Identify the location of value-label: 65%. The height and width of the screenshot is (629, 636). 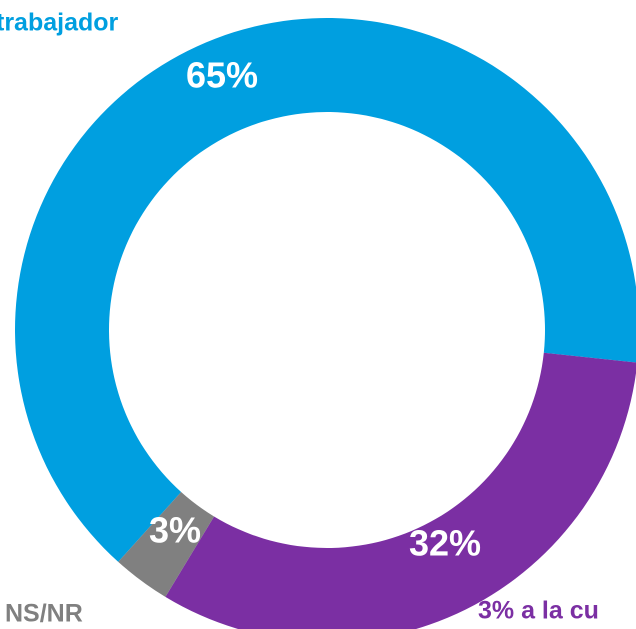
(222, 75).